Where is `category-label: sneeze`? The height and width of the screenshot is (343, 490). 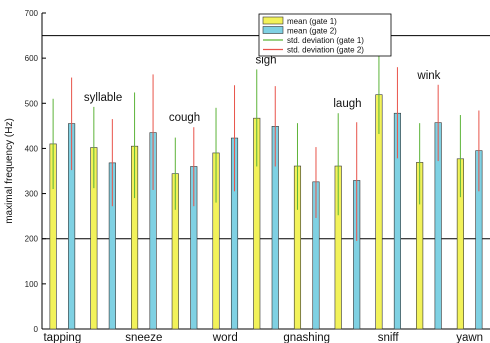 category-label: sneeze is located at coordinates (143, 337).